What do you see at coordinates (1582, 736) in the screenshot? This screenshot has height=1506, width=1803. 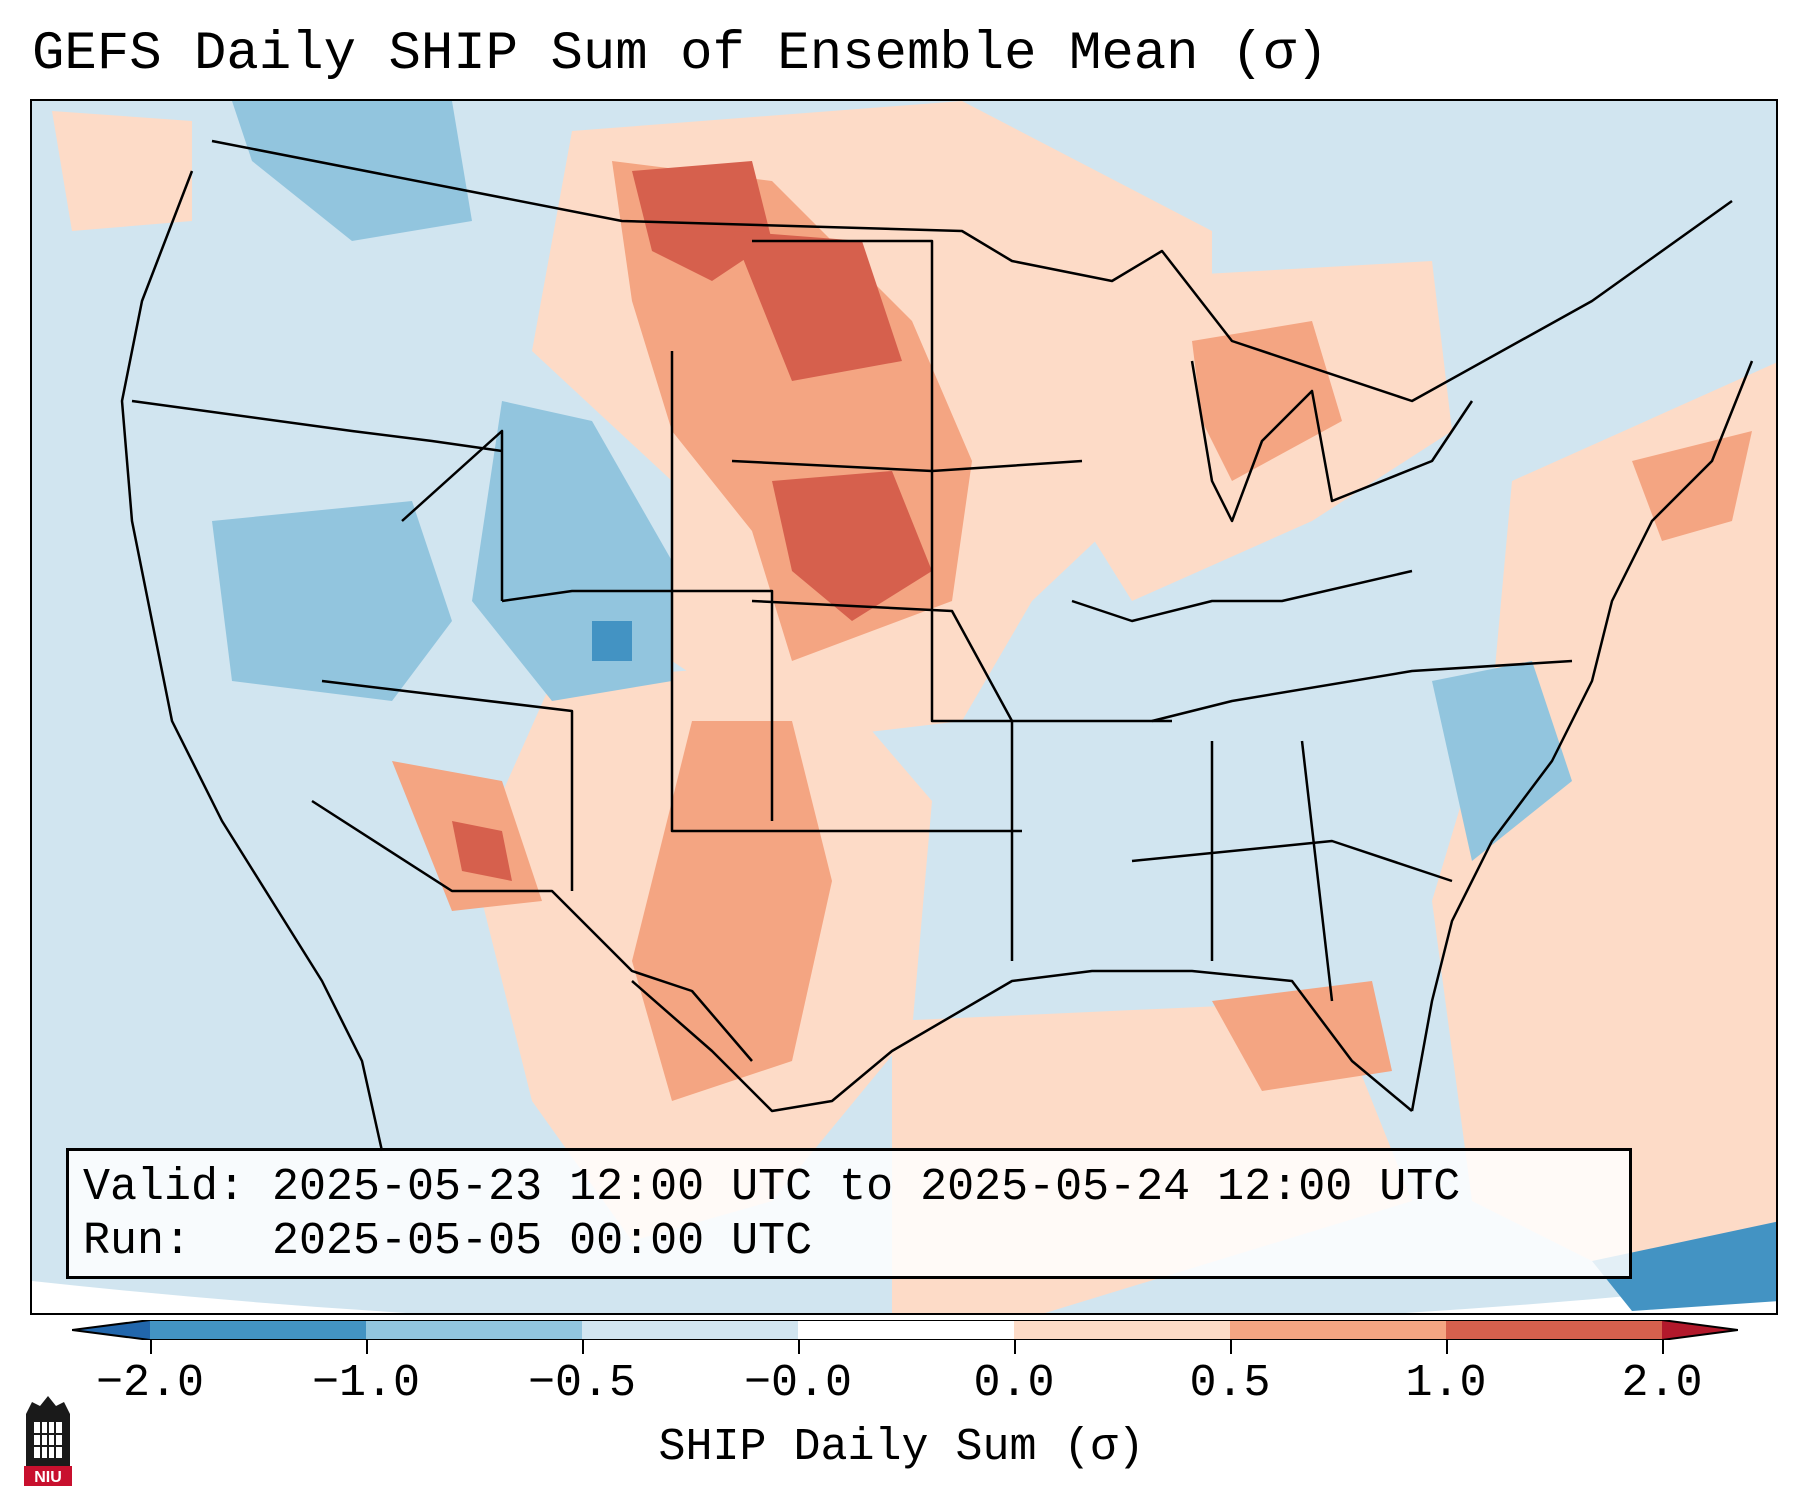 I see `east-coast` at bounding box center [1582, 736].